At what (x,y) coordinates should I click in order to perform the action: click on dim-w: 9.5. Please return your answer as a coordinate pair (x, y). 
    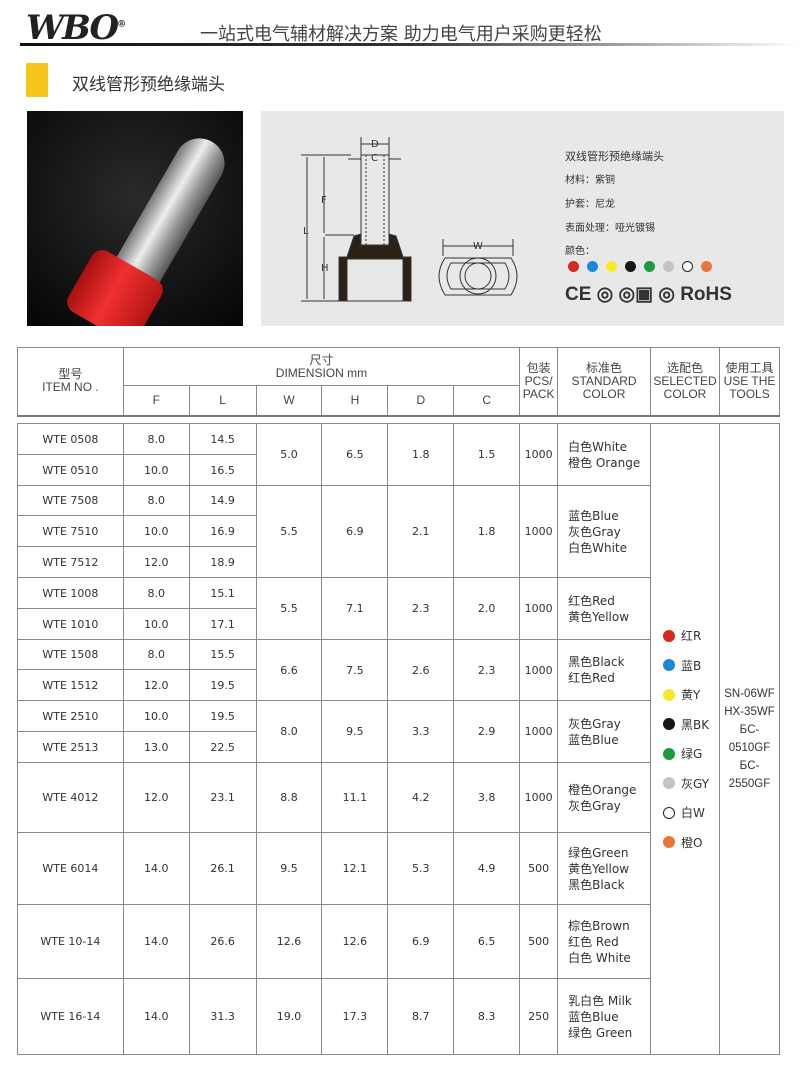
    Looking at the image, I should click on (289, 868).